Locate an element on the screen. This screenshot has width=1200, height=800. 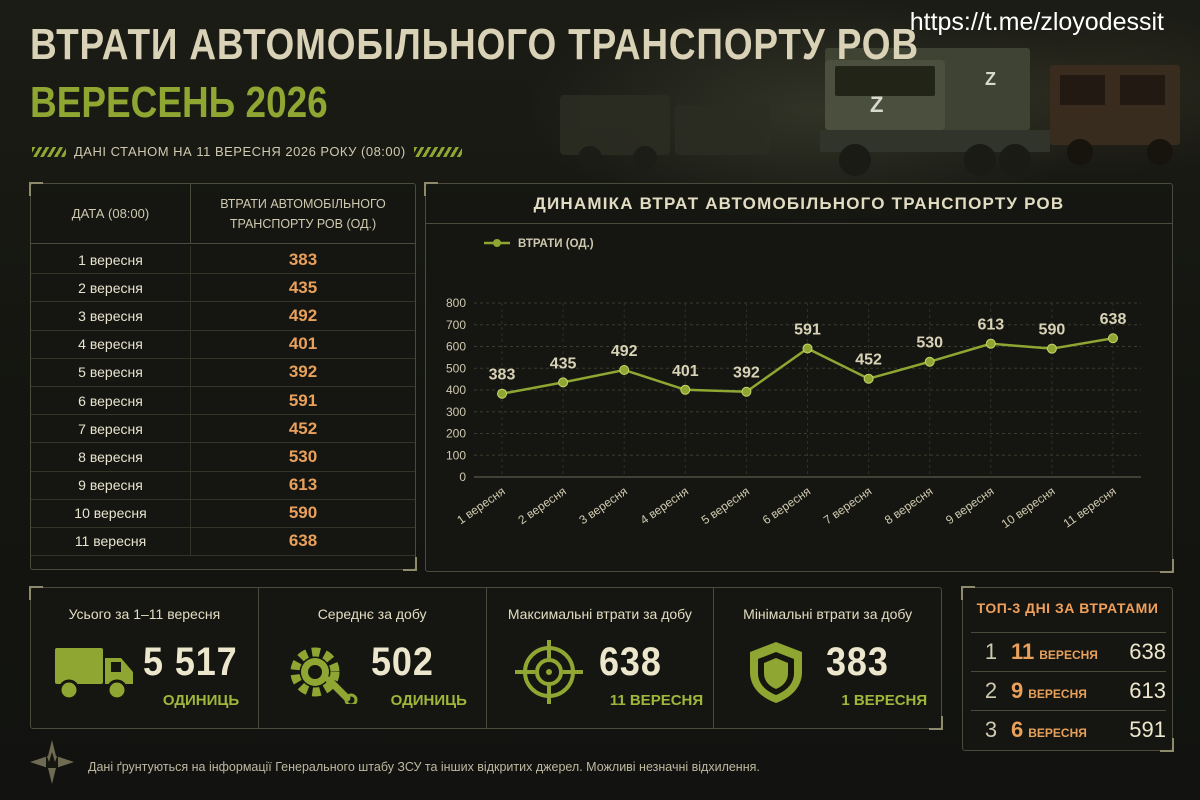
x-tick-label: 9 вересня is located at coordinates (969, 505).